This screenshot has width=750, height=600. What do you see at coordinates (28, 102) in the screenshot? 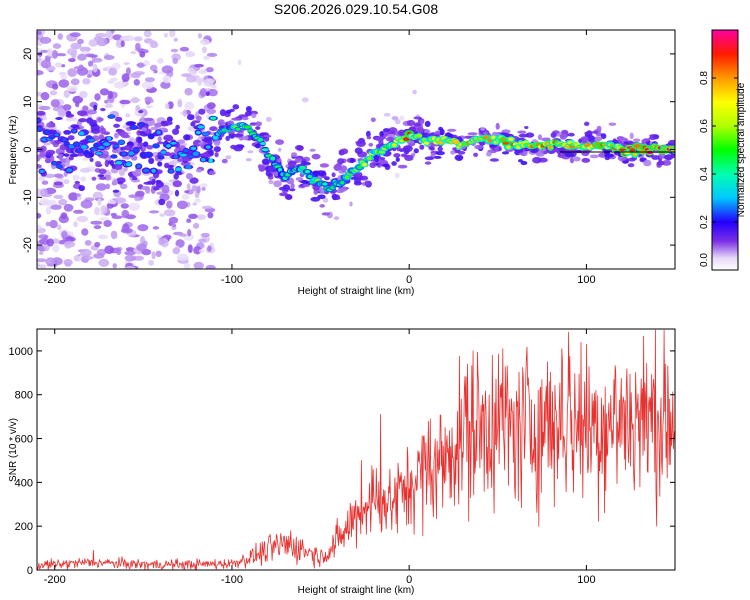
I see `spectrogram-y-tick-label: 10` at bounding box center [28, 102].